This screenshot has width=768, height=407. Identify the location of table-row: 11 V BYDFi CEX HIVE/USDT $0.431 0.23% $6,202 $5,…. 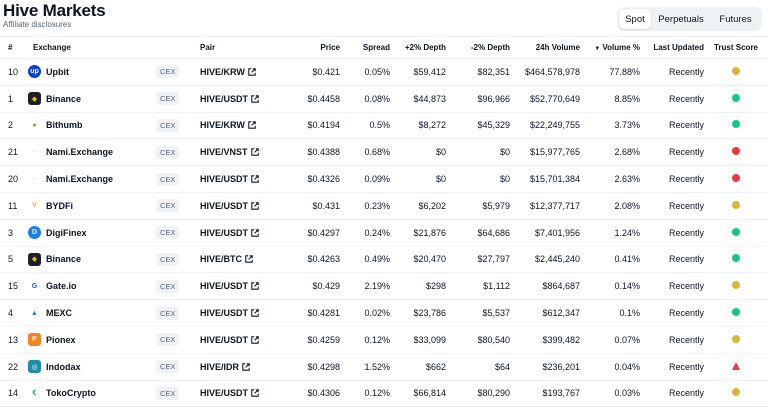
(384, 206).